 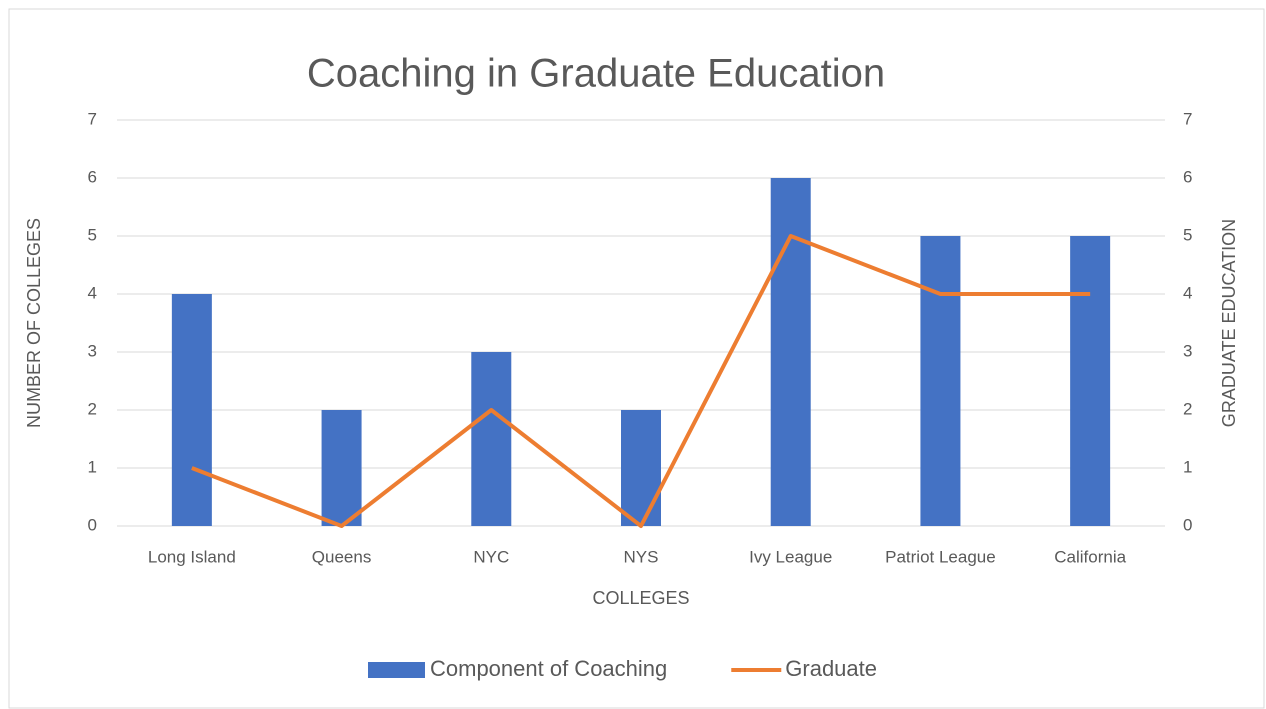 What do you see at coordinates (192, 556) in the screenshot?
I see `x-tick-label: Long Island` at bounding box center [192, 556].